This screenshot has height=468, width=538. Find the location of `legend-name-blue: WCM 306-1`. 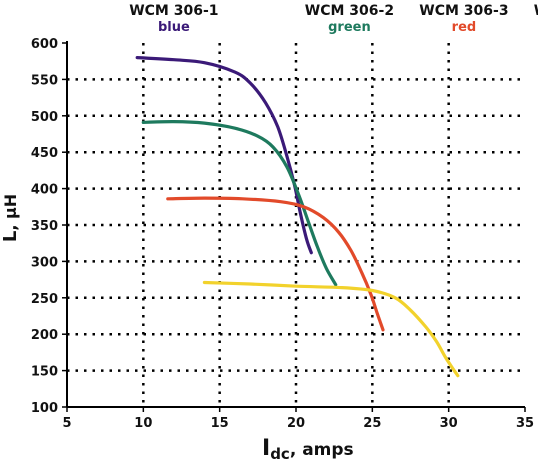

legend-name-blue: WCM 306-1 is located at coordinates (173, 11).